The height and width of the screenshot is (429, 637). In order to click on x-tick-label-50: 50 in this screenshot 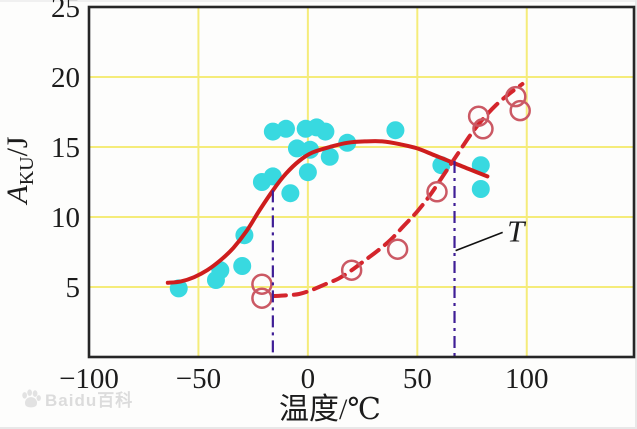, I will do `click(417, 379)`.